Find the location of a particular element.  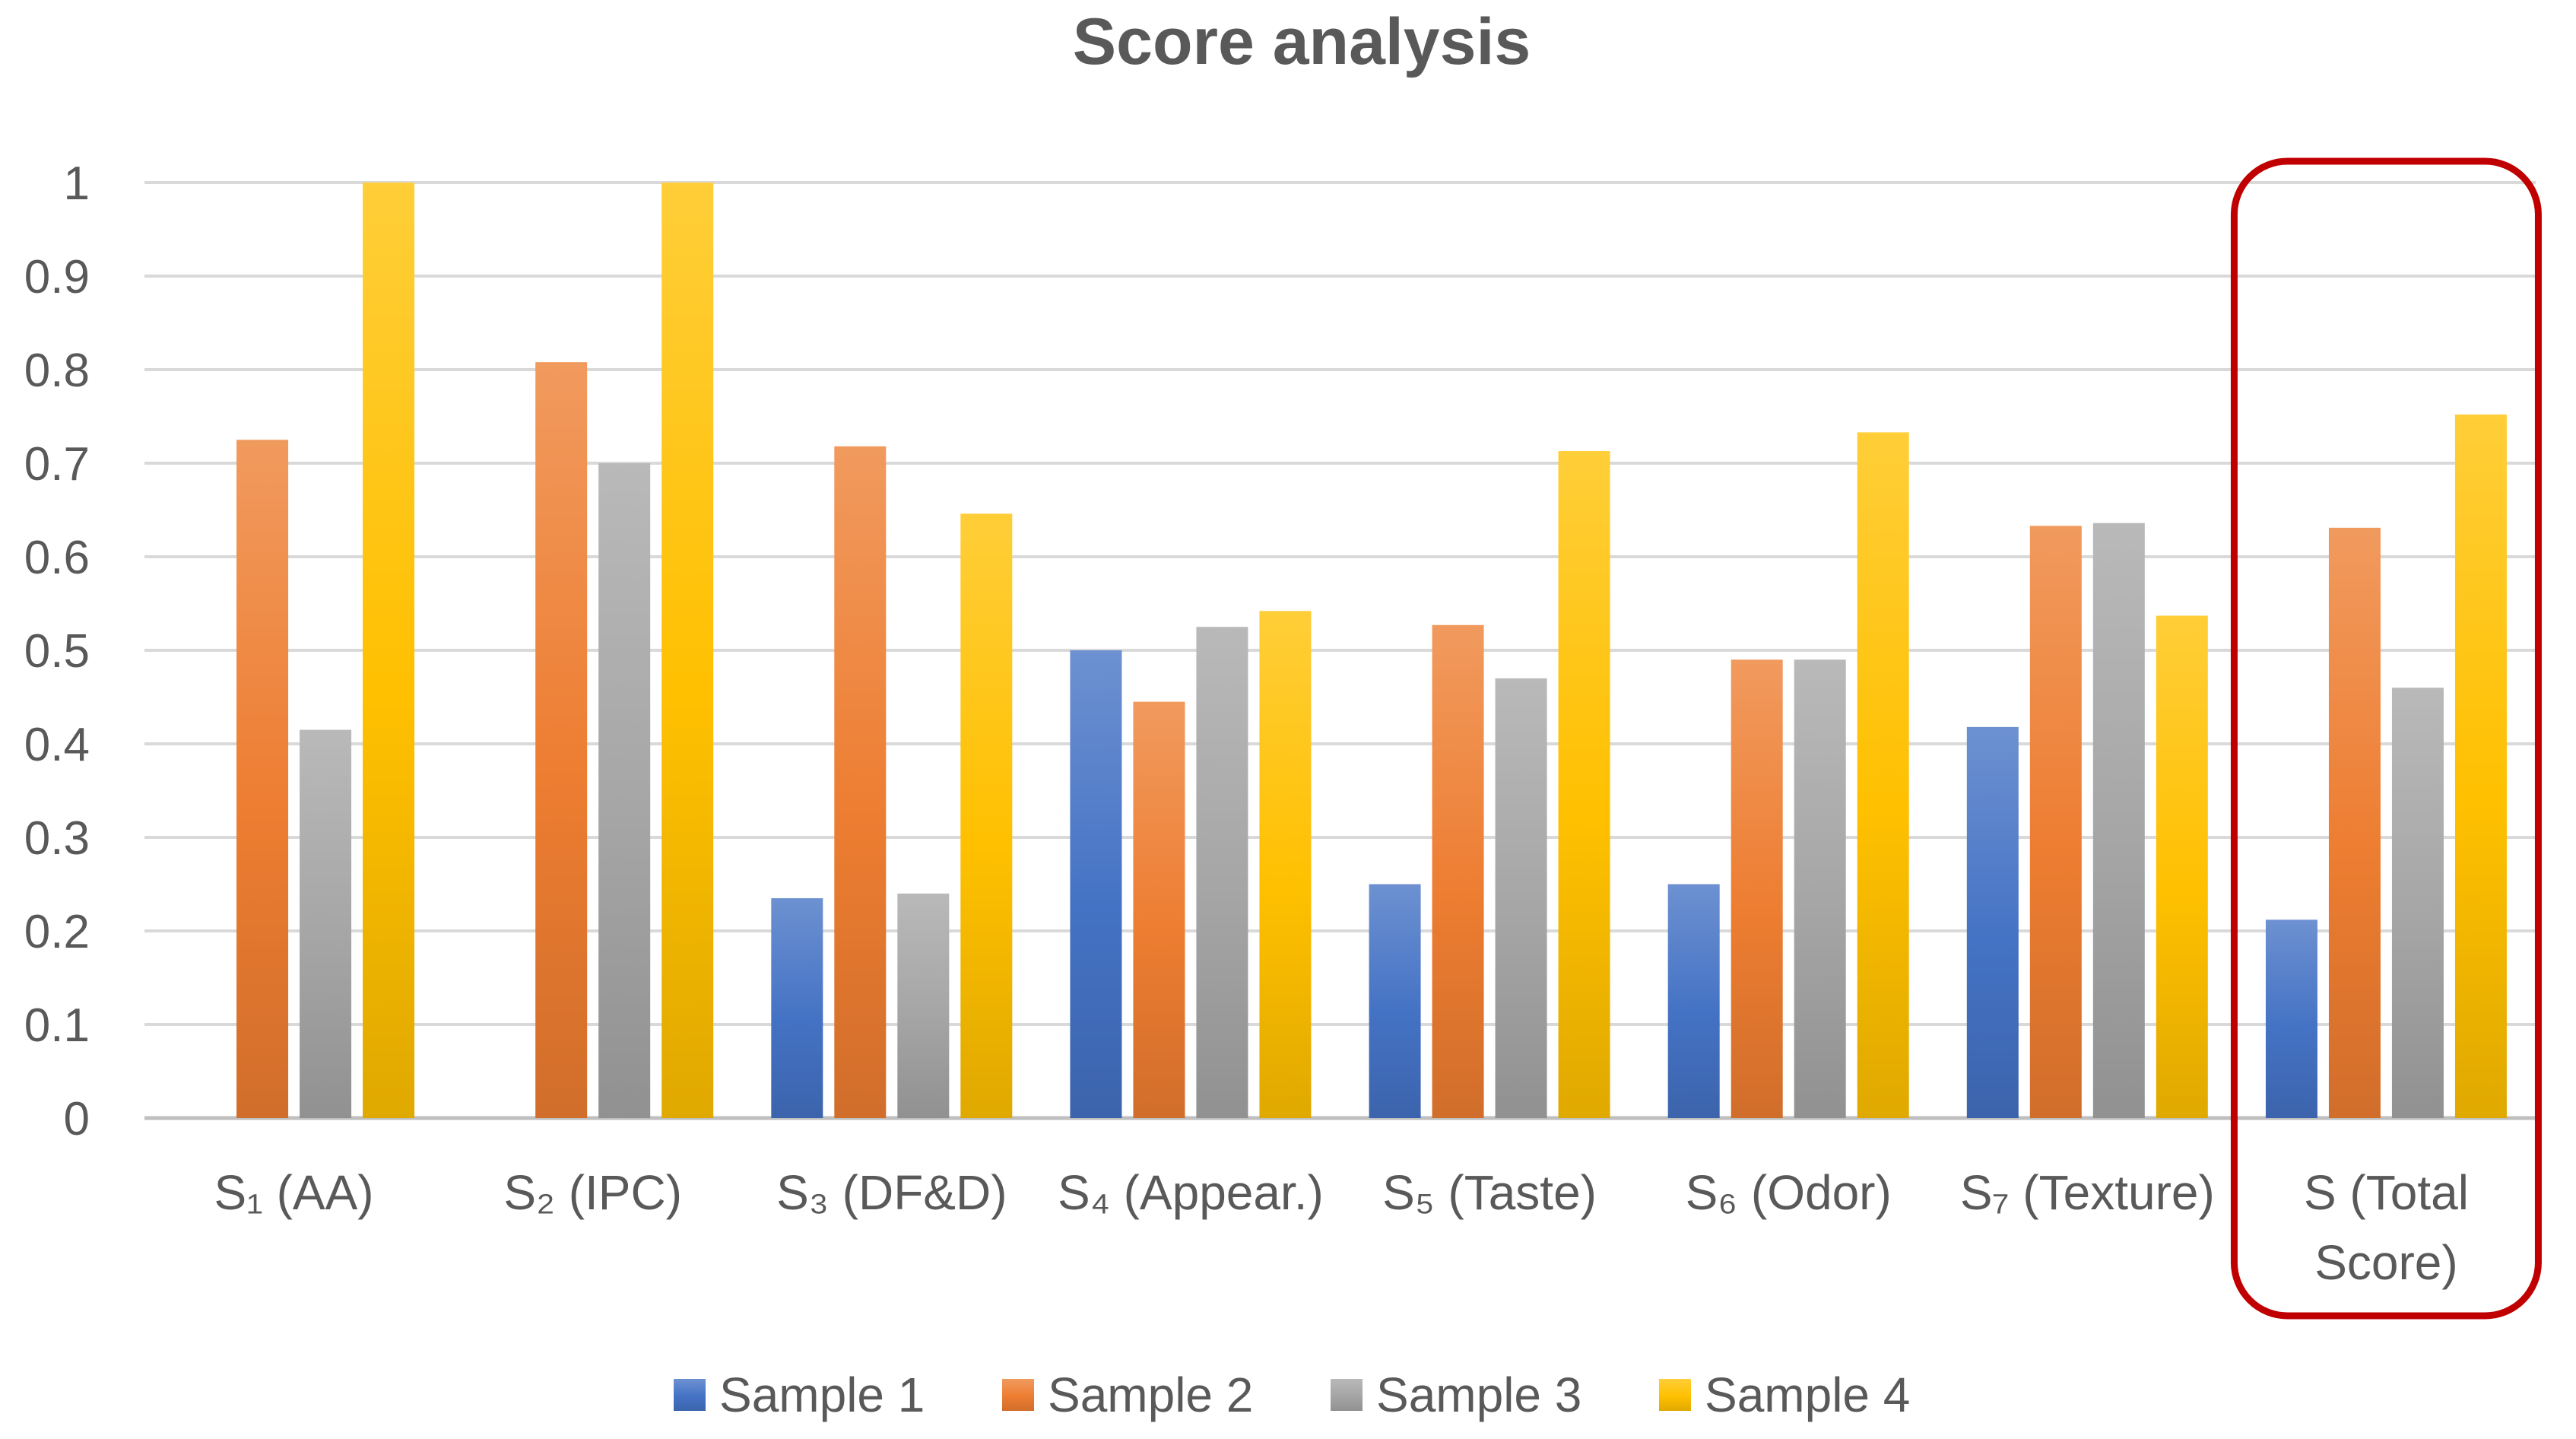

y-tick-label: 0 is located at coordinates (77, 1119).